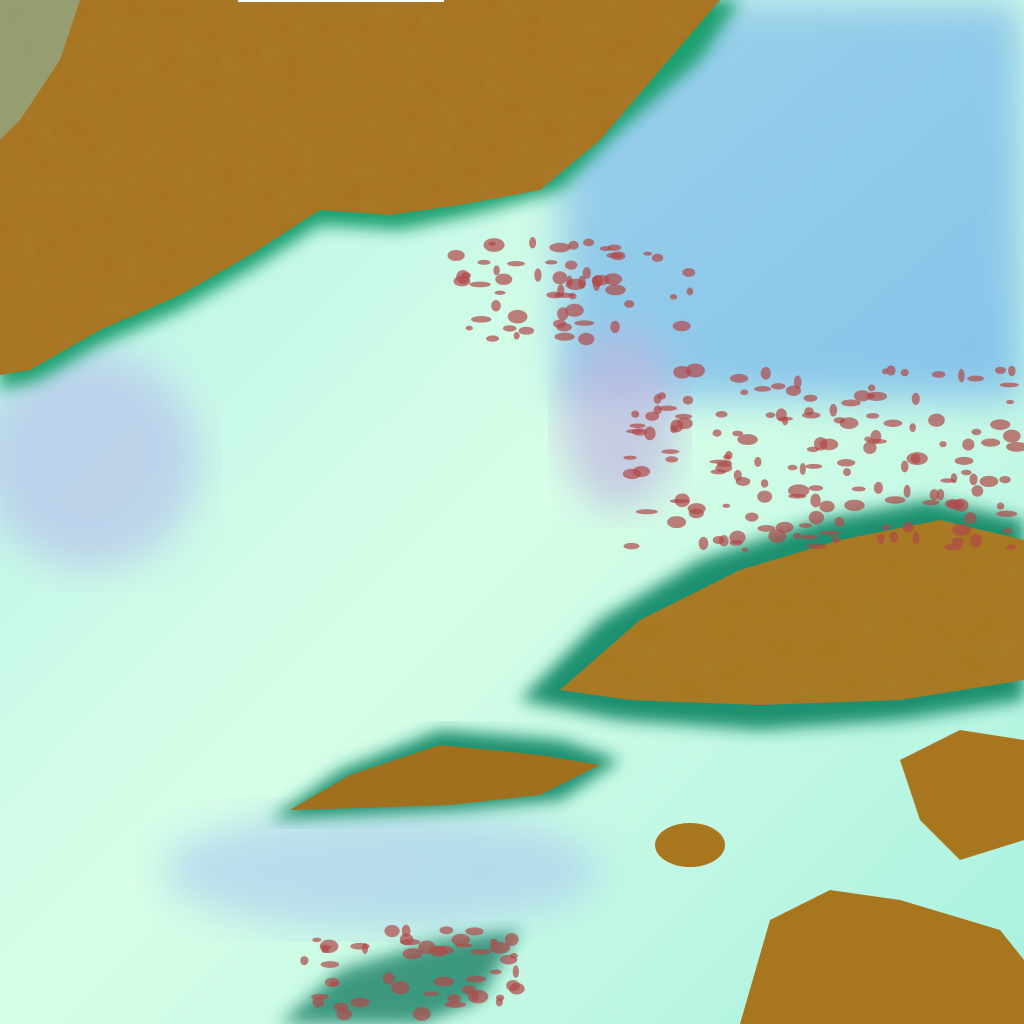  I want to click on lavender-cloud-mid, so click(620, 420).